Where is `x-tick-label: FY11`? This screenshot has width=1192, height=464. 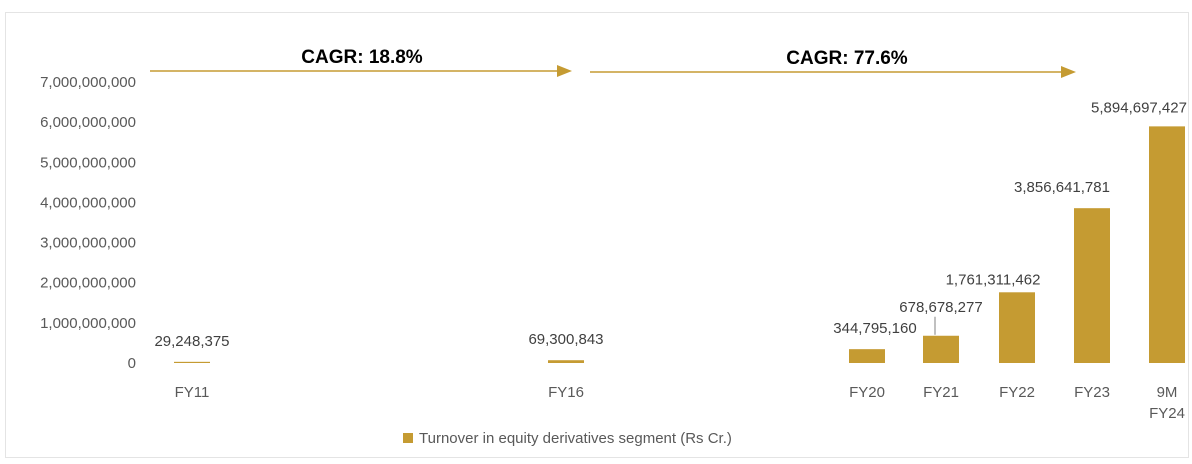
x-tick-label: FY11 is located at coordinates (192, 392).